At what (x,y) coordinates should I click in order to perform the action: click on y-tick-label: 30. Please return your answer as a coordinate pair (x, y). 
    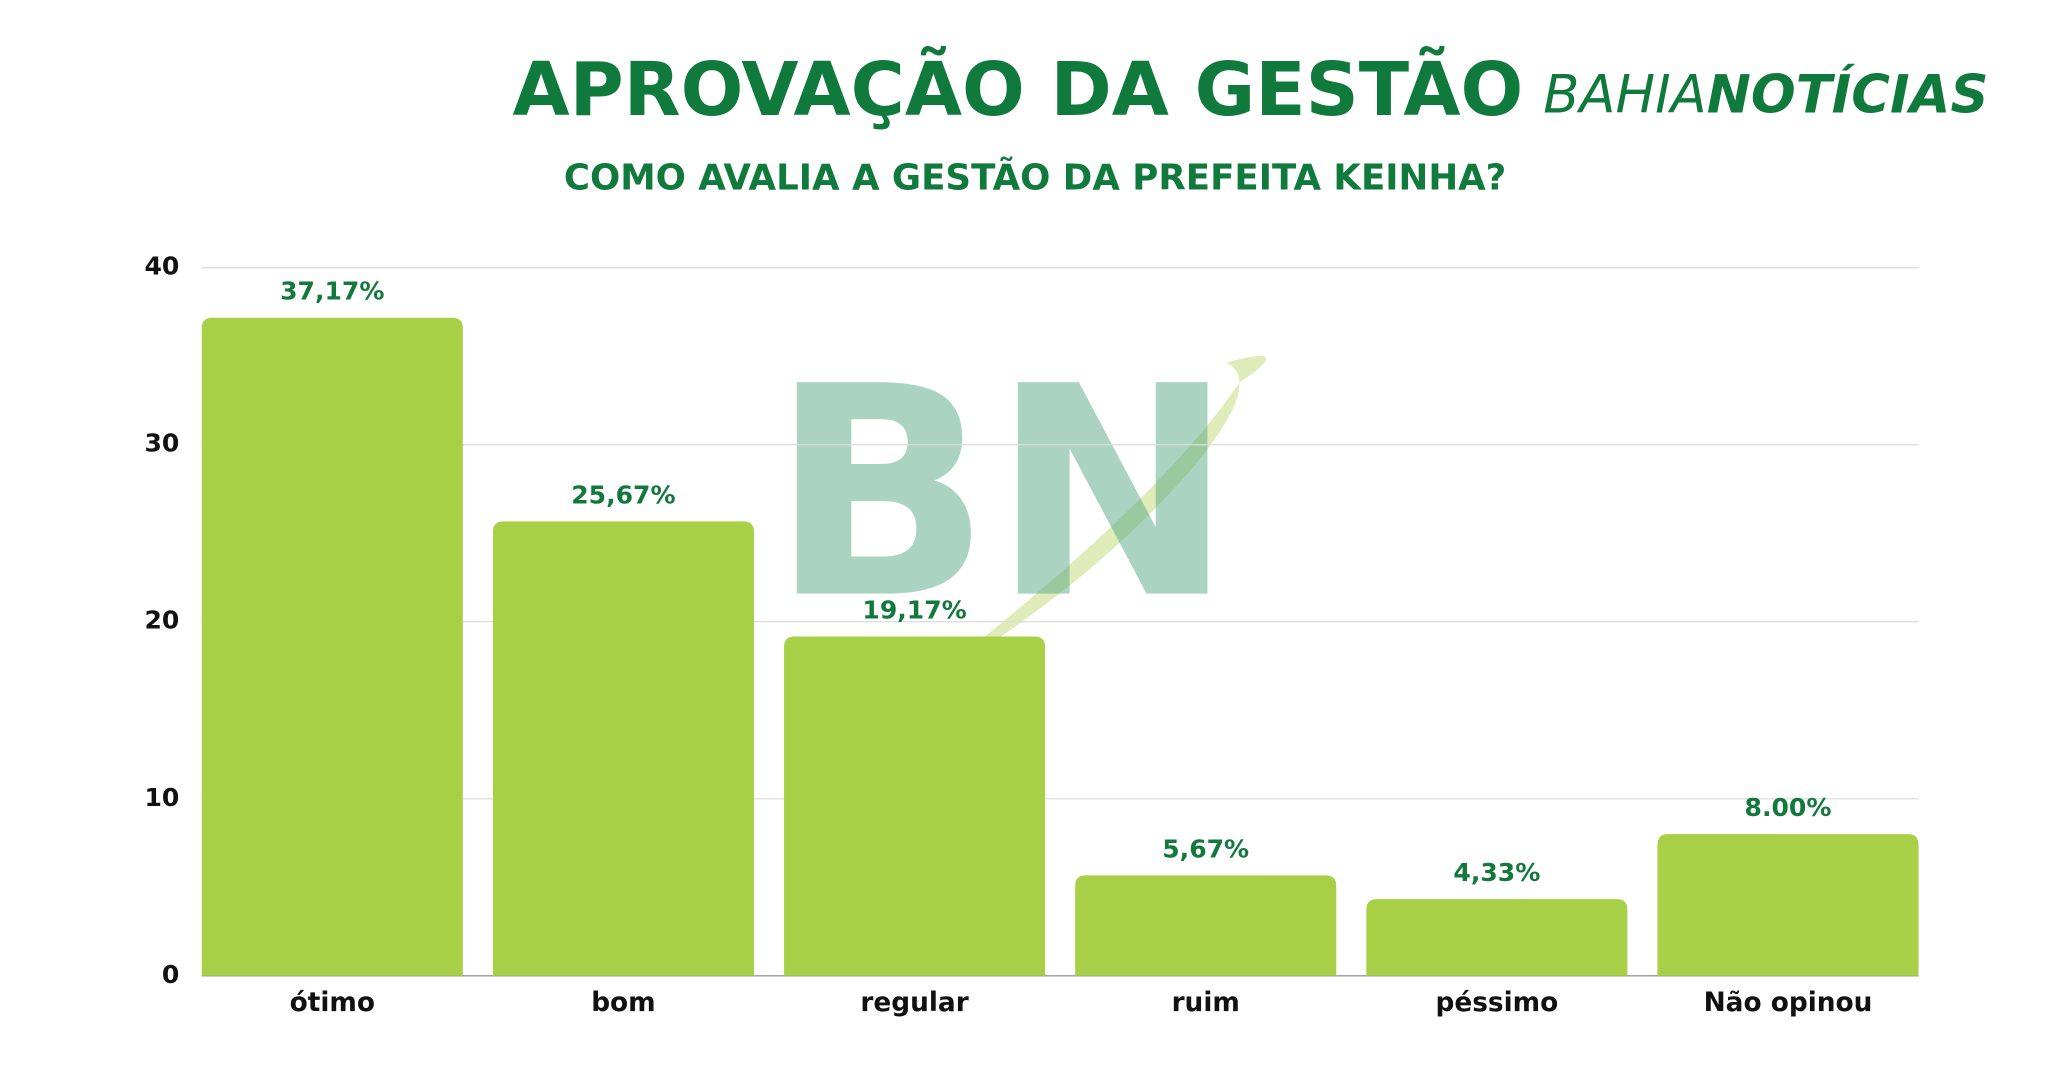
    Looking at the image, I should click on (161, 443).